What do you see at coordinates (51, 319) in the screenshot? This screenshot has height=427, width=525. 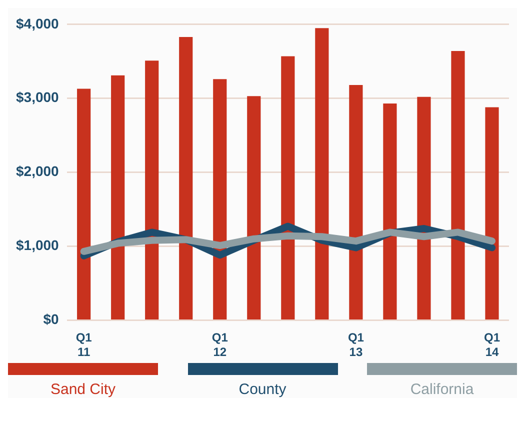 I see `y-tick-label: $0` at bounding box center [51, 319].